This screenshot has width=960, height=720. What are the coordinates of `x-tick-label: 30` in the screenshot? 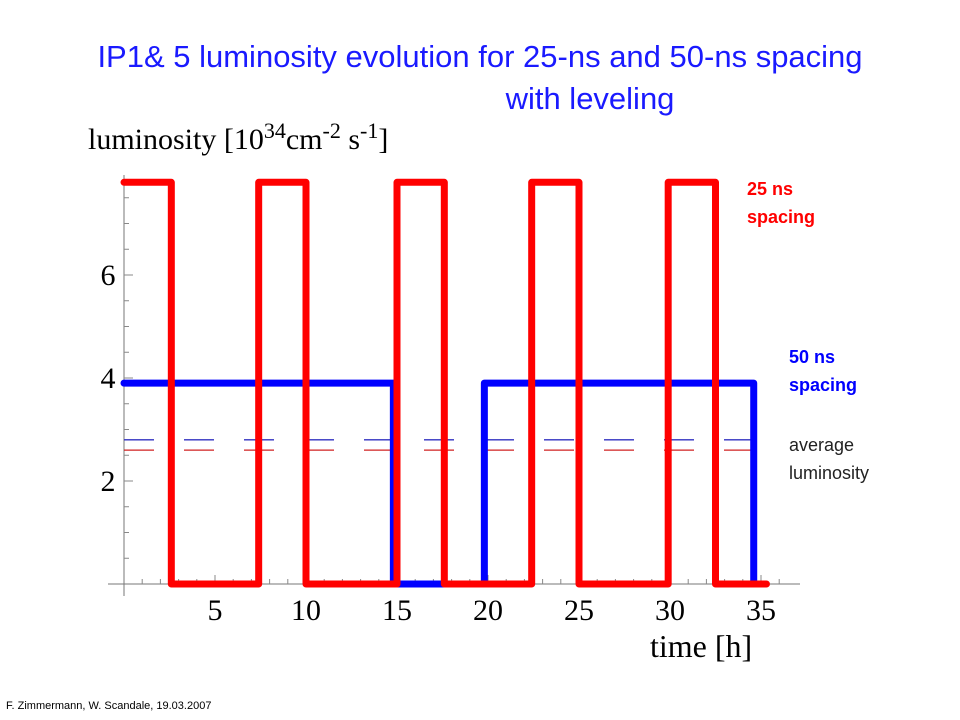 It's located at (670, 610).